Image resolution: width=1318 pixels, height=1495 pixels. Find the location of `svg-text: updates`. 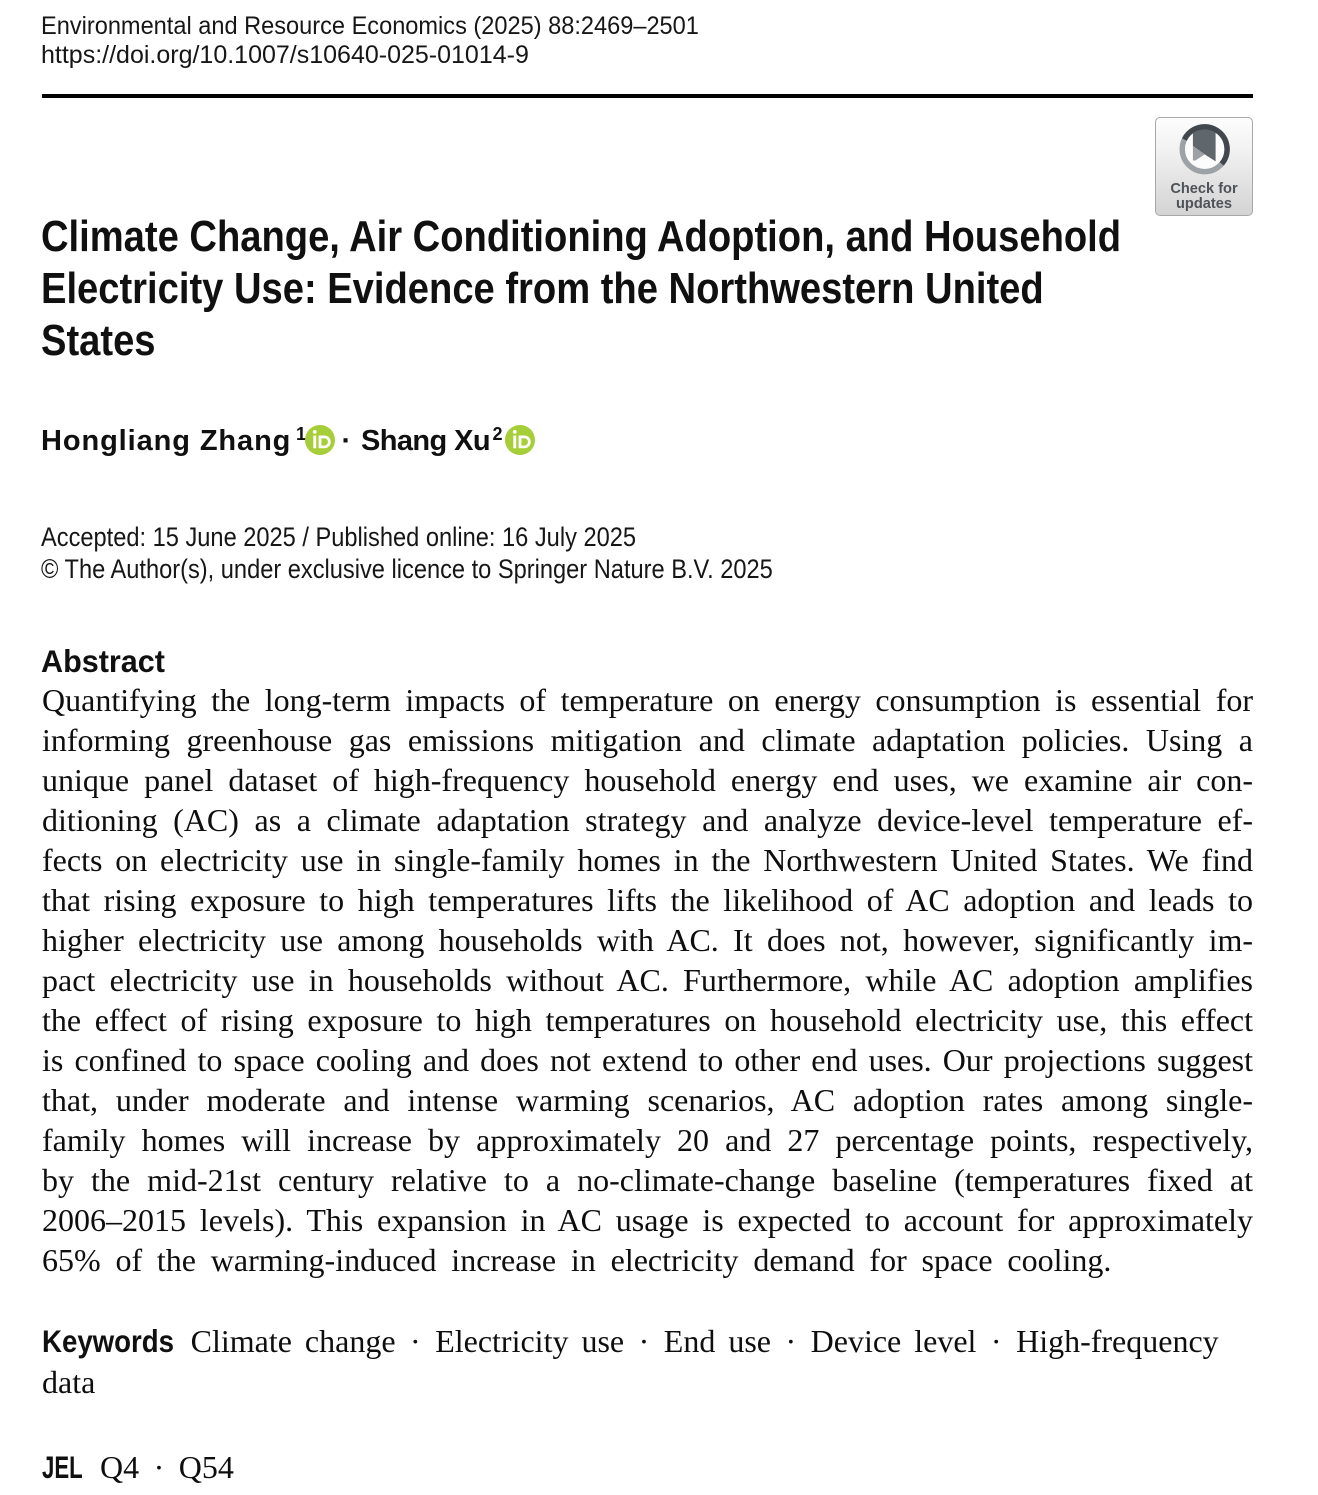

svg-text: updates is located at coordinates (1204, 204).